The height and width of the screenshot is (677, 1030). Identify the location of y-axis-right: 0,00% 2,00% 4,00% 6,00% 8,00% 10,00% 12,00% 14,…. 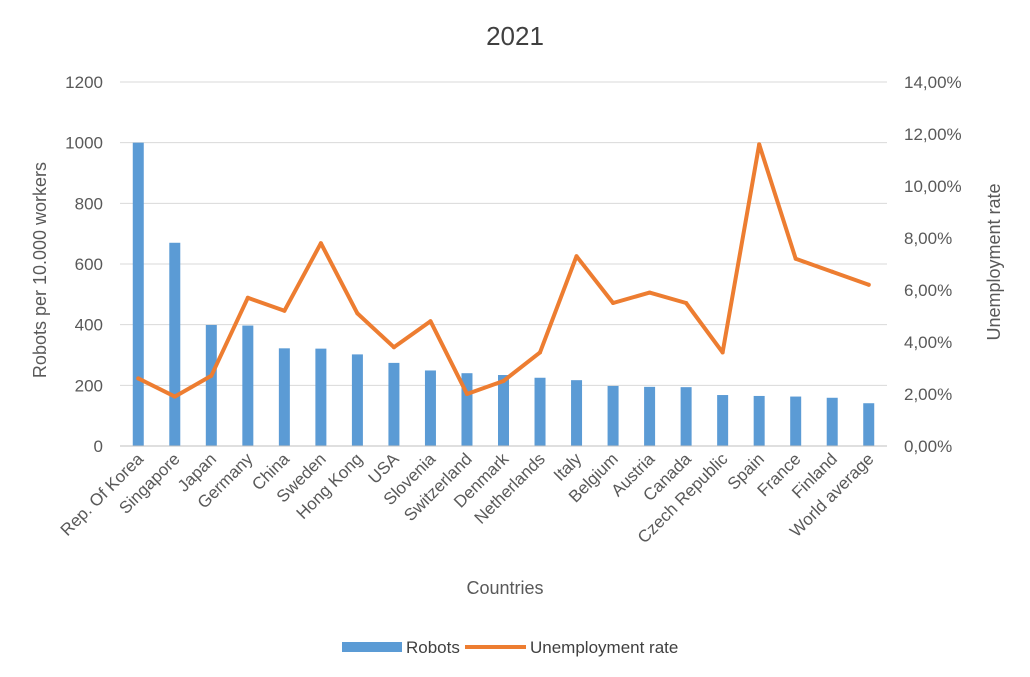
(933, 264).